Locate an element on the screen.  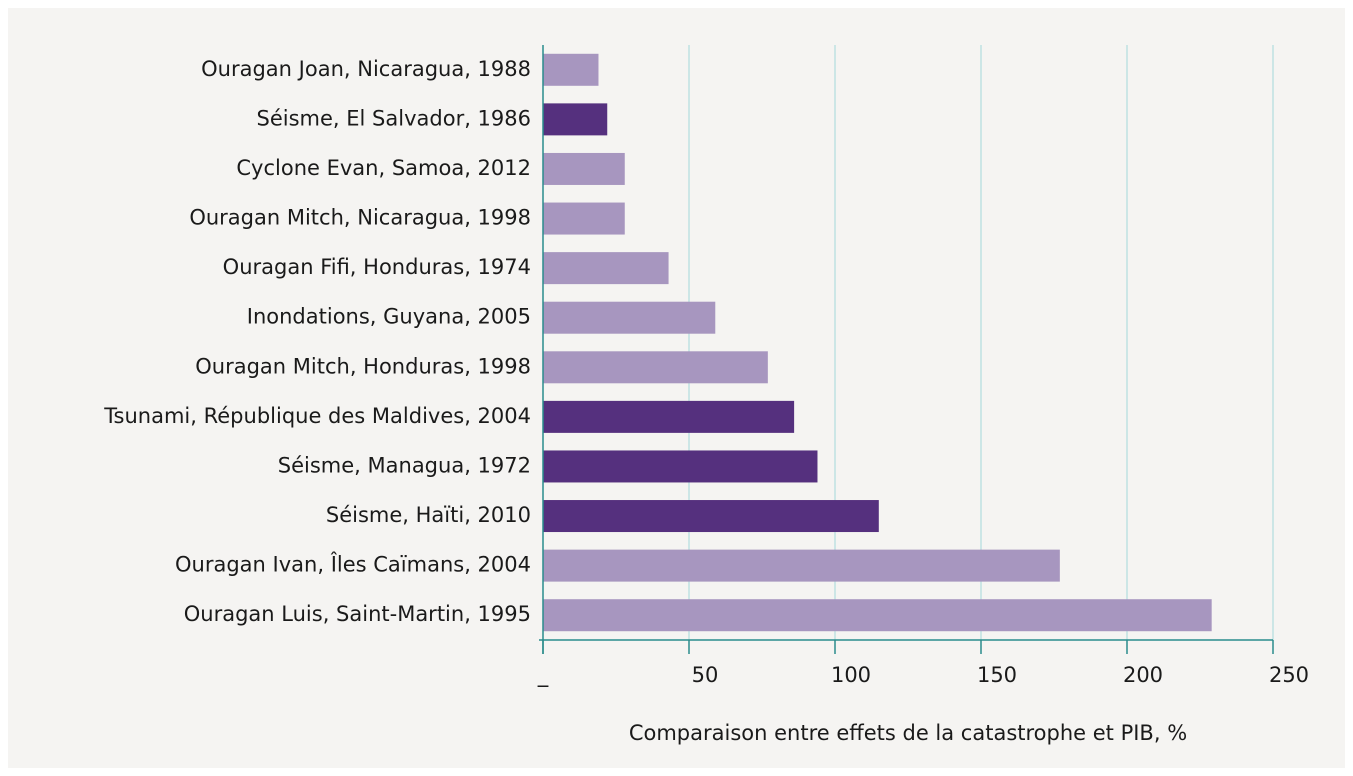
y-tick-label: Séisme, El Salvador, 1986 is located at coordinates (394, 118).